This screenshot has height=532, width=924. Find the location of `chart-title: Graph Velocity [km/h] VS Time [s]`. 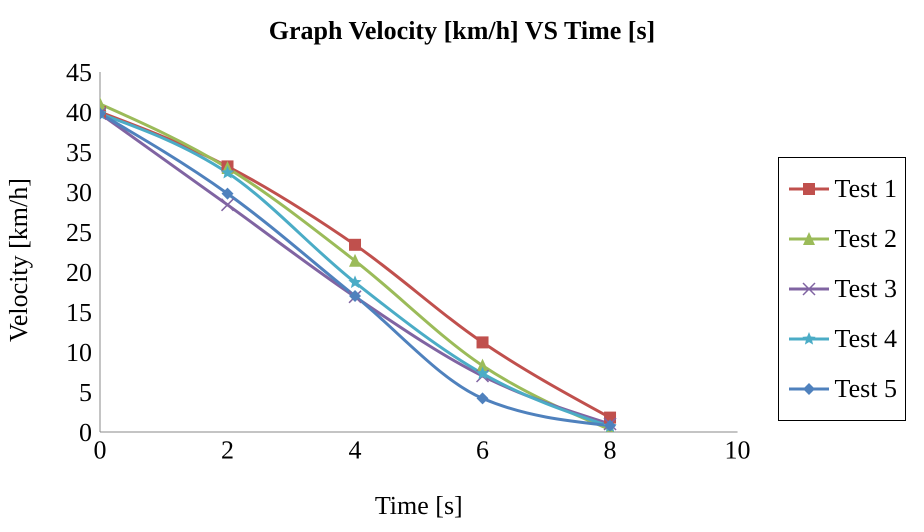

chart-title: Graph Velocity [km/h] VS Time [s] is located at coordinates (462, 31).